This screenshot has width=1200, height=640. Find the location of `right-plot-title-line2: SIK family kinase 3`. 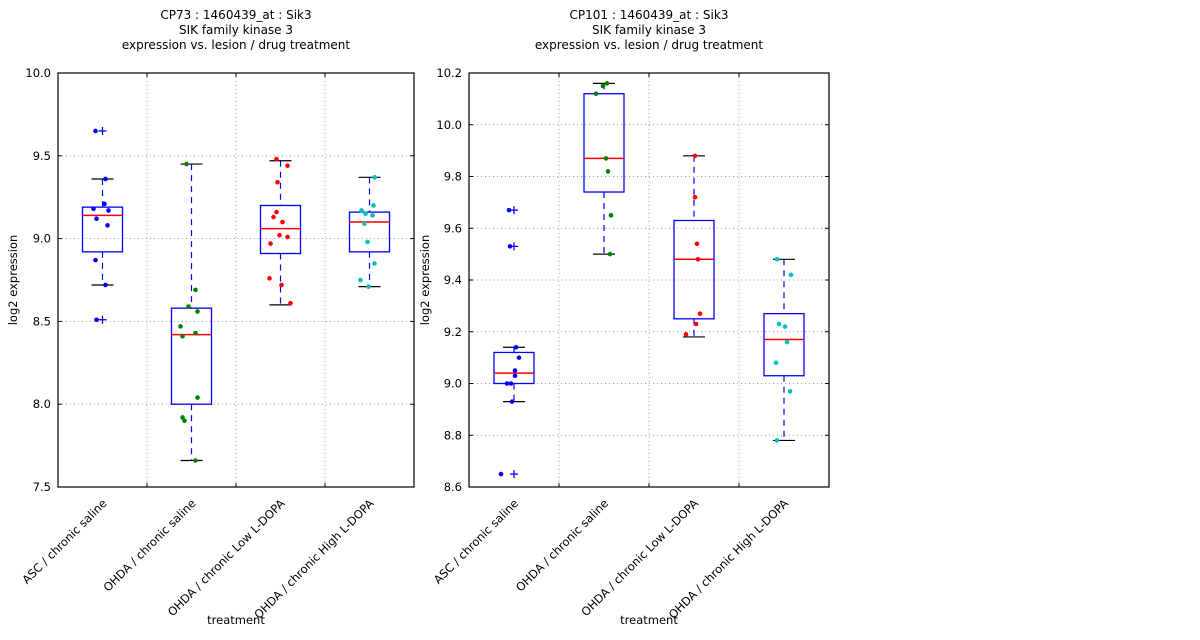

right-plot-title-line2: SIK family kinase 3 is located at coordinates (649, 30).